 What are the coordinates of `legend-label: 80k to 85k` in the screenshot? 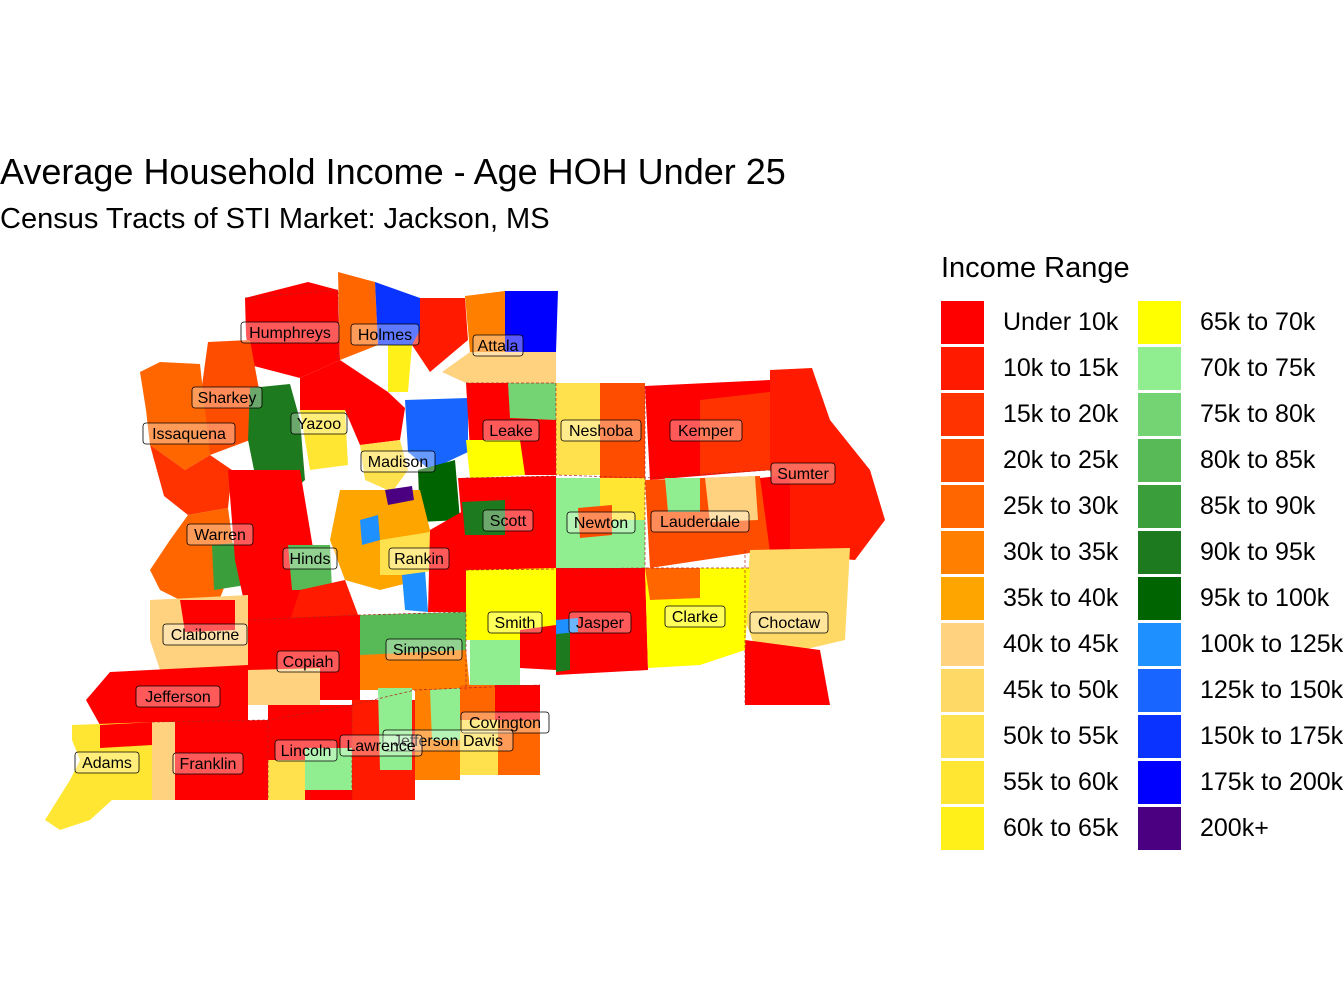 It's located at (1258, 460).